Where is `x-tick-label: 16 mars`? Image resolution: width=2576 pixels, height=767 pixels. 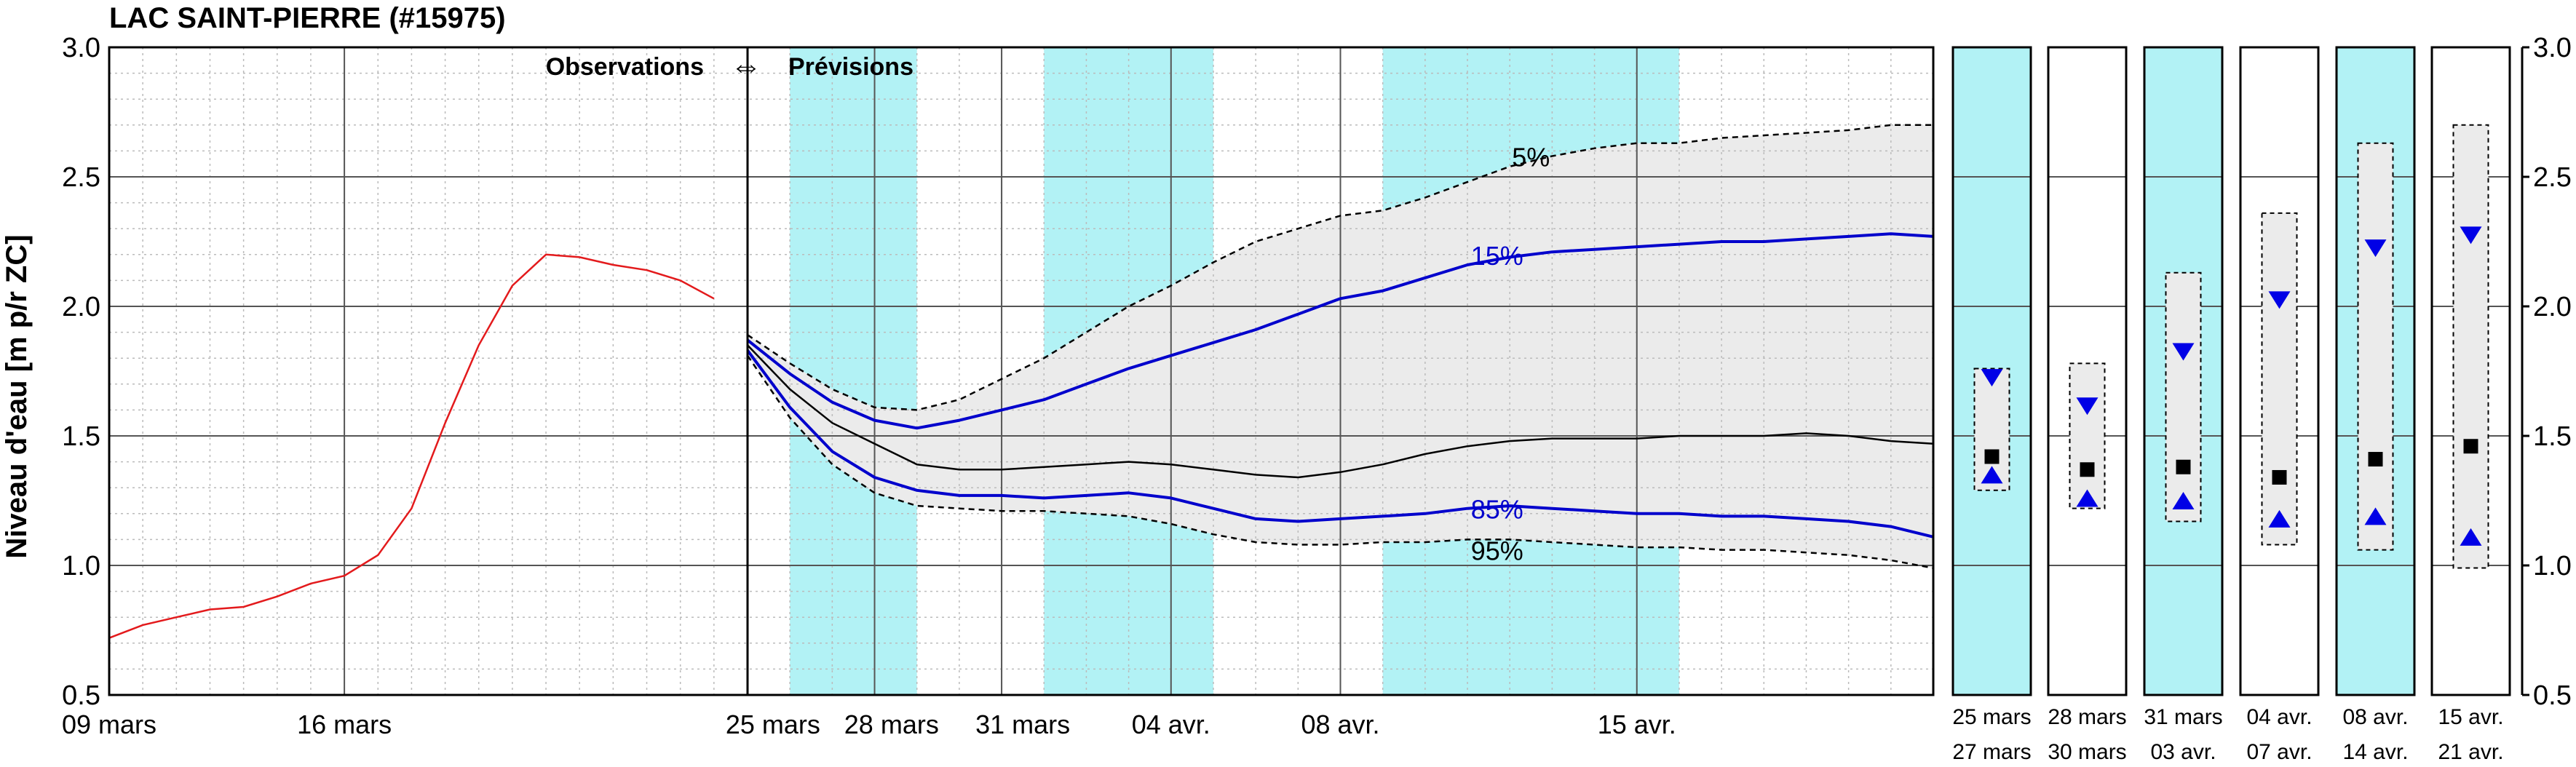 x-tick-label: 16 mars is located at coordinates (344, 724).